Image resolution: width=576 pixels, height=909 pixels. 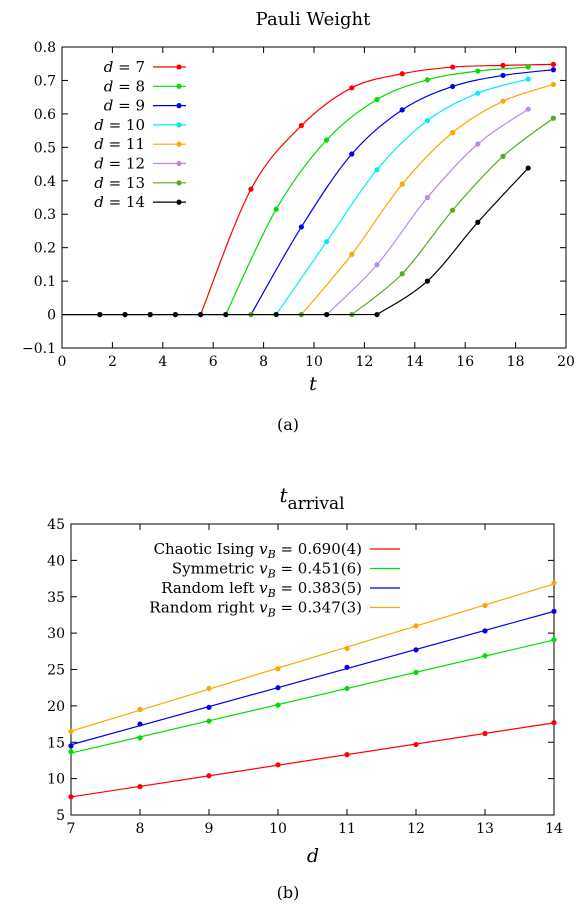 I want to click on legend-label-d-12: d = 12, so click(x=119, y=164).